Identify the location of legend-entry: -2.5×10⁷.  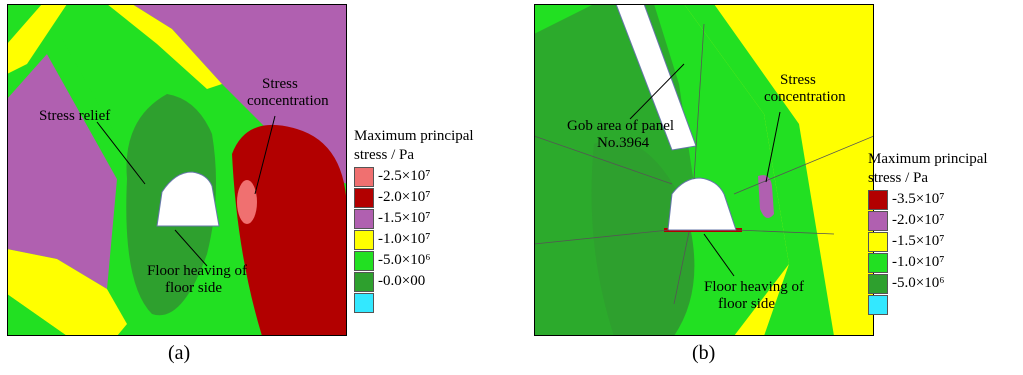
(414, 176).